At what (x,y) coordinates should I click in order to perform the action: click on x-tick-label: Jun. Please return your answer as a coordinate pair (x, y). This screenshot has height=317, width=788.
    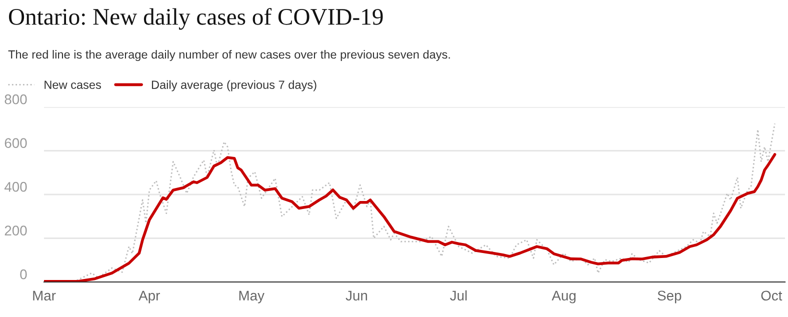
    Looking at the image, I should click on (357, 295).